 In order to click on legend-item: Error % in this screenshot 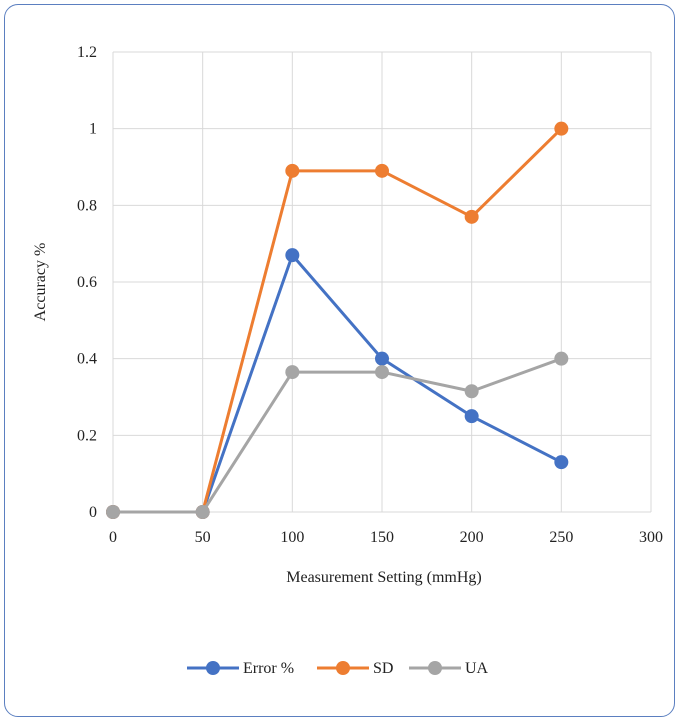, I will do `click(240, 668)`.